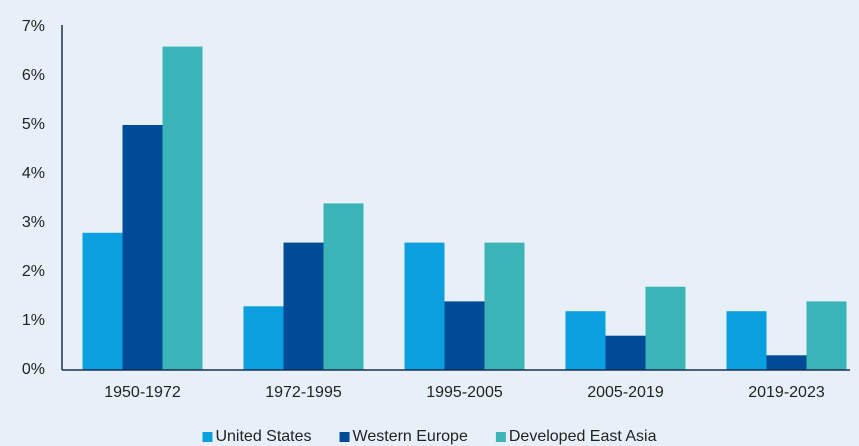  Describe the element at coordinates (786, 392) in the screenshot. I see `x-tick-label: 2019-2023` at that location.